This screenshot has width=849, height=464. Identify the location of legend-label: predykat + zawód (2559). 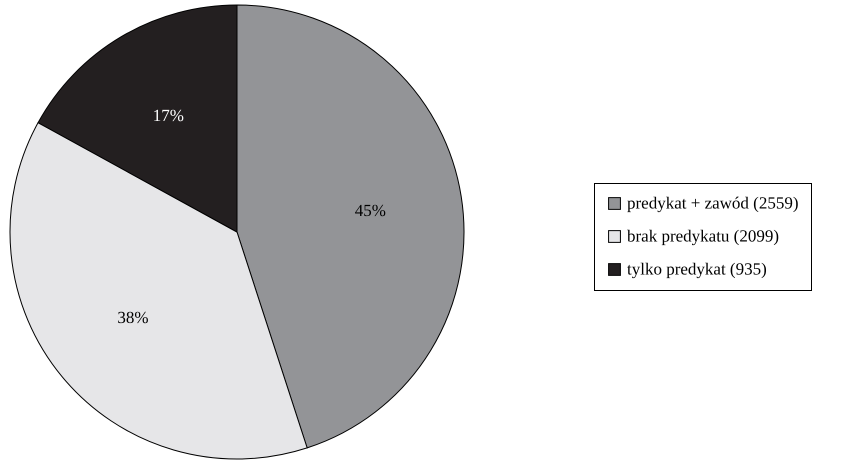
(713, 203).